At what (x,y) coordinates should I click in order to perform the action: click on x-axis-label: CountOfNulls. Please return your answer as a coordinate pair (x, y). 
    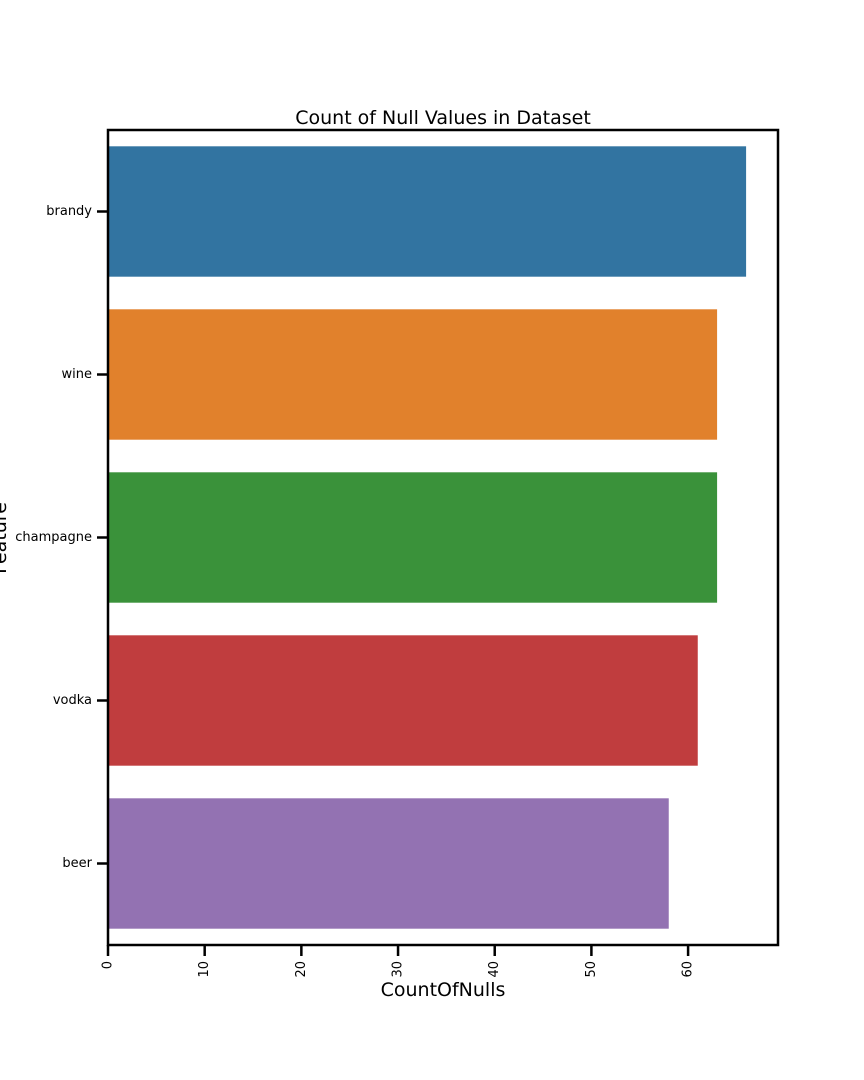
    Looking at the image, I should click on (443, 990).